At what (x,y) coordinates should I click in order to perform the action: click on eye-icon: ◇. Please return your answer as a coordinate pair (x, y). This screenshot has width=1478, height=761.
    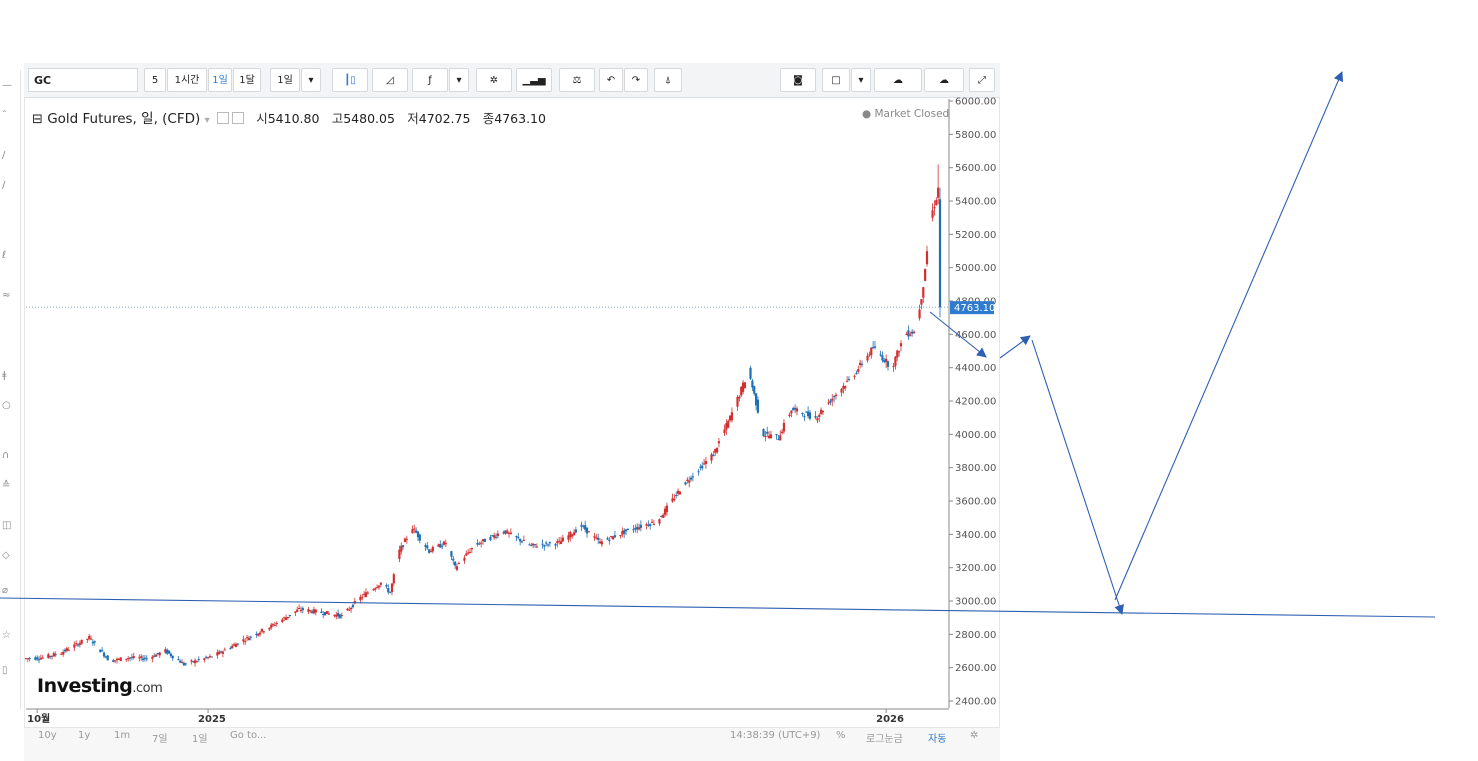
    Looking at the image, I should click on (6, 555).